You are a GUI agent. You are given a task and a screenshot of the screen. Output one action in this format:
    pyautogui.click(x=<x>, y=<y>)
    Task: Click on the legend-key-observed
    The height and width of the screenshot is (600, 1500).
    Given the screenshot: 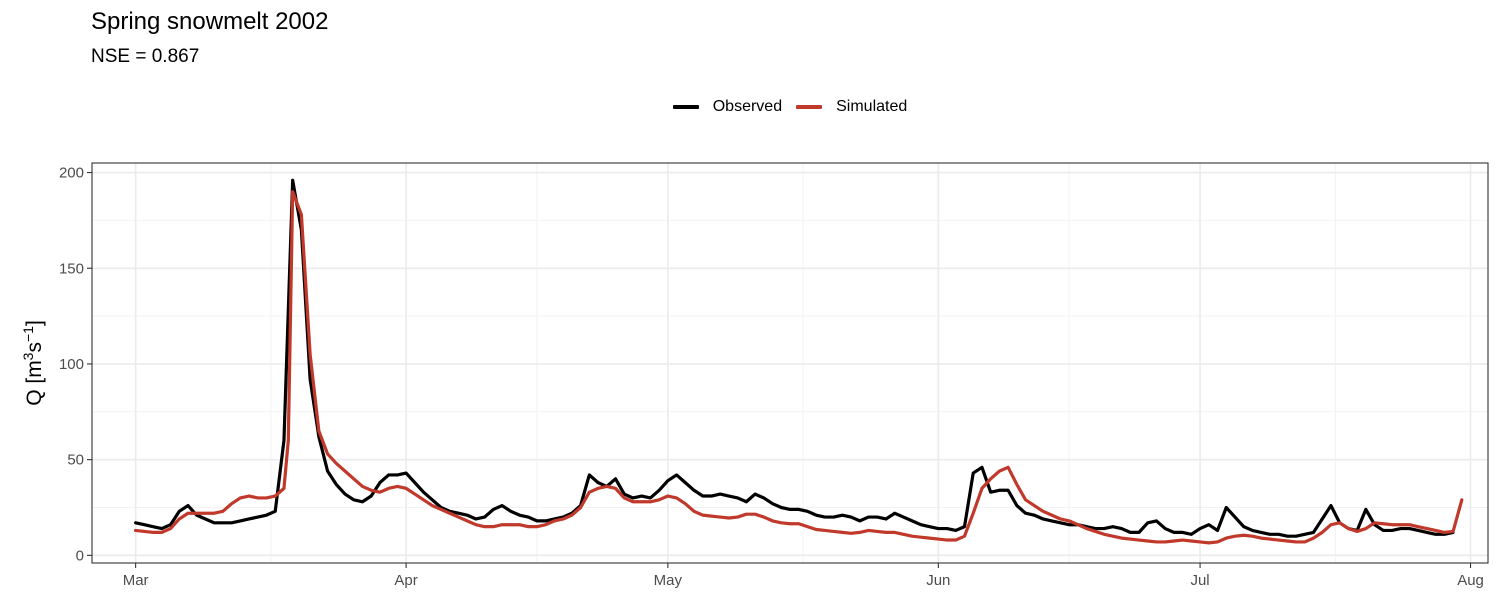 What is the action you would take?
    pyautogui.click(x=685, y=107)
    